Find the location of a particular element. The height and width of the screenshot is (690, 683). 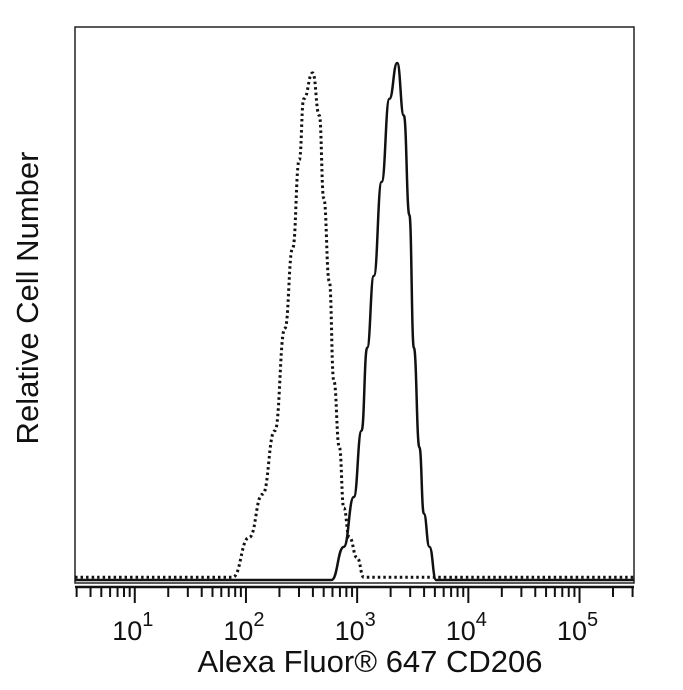

x-axis-tick-labels: 10¹ 10² 10³ 10⁴ 10⁵ is located at coordinates (355, 627).